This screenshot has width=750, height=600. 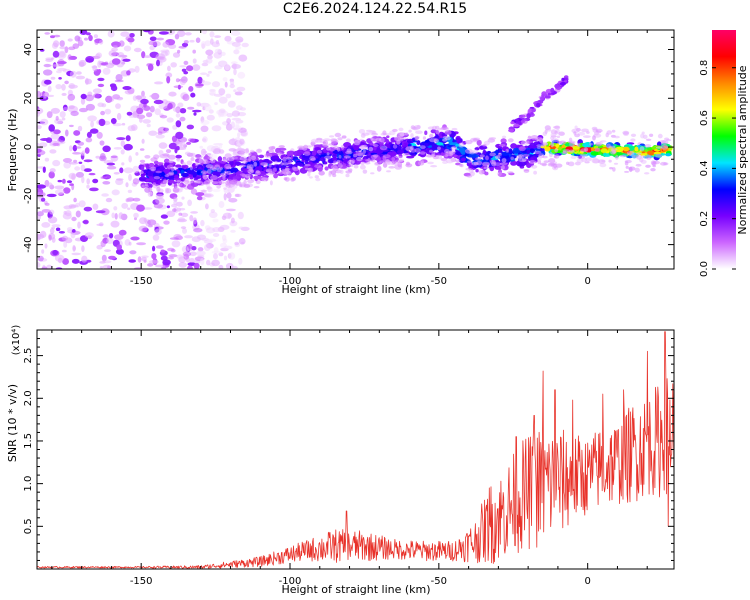 What do you see at coordinates (704, 219) in the screenshot?
I see `colorbar-tick-label: 0.2` at bounding box center [704, 219].